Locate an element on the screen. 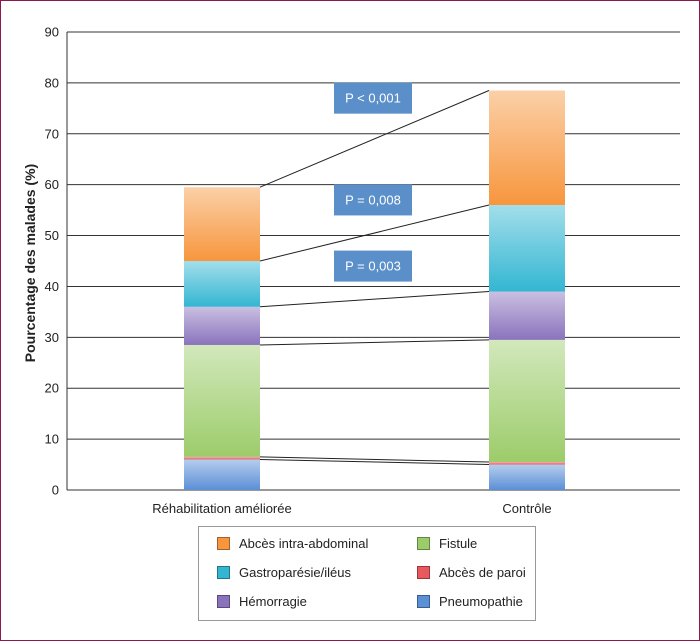 This screenshot has height=641, width=700. legend-item-fistule: Fistule is located at coordinates (447, 543).